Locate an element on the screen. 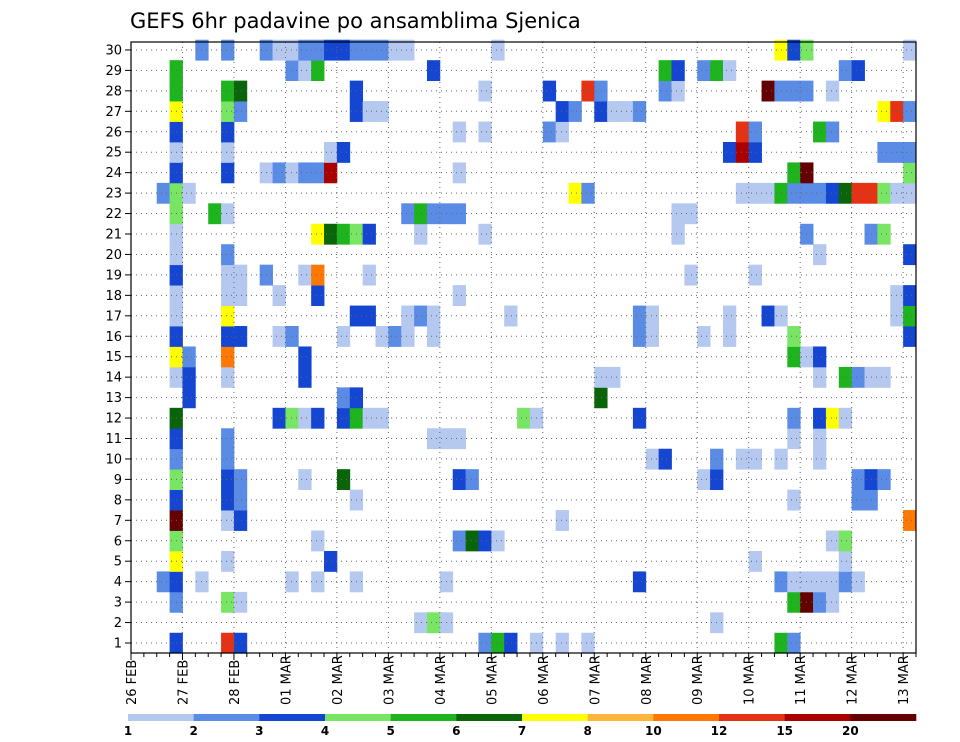 Image resolution: width=960 pixels, height=742 pixels. legend-tick-label: 2 is located at coordinates (193, 731).